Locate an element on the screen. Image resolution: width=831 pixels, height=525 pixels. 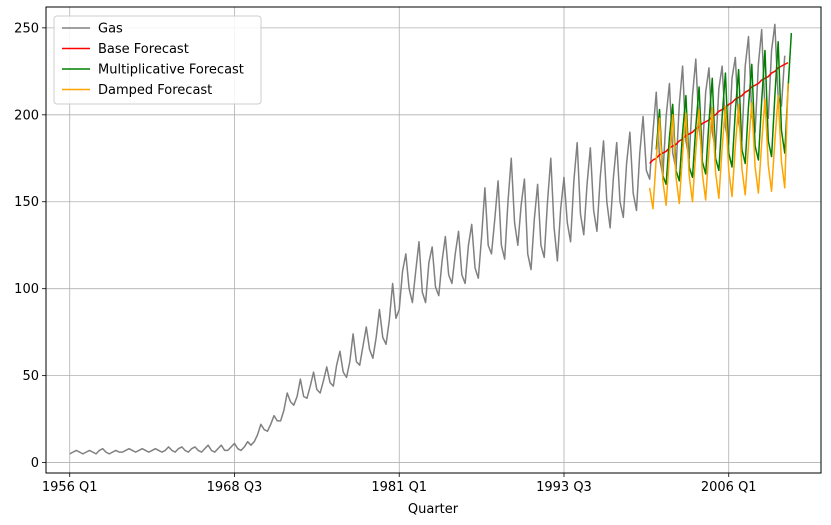
legend-label-base-forecast: Base Forecast is located at coordinates (143, 49).